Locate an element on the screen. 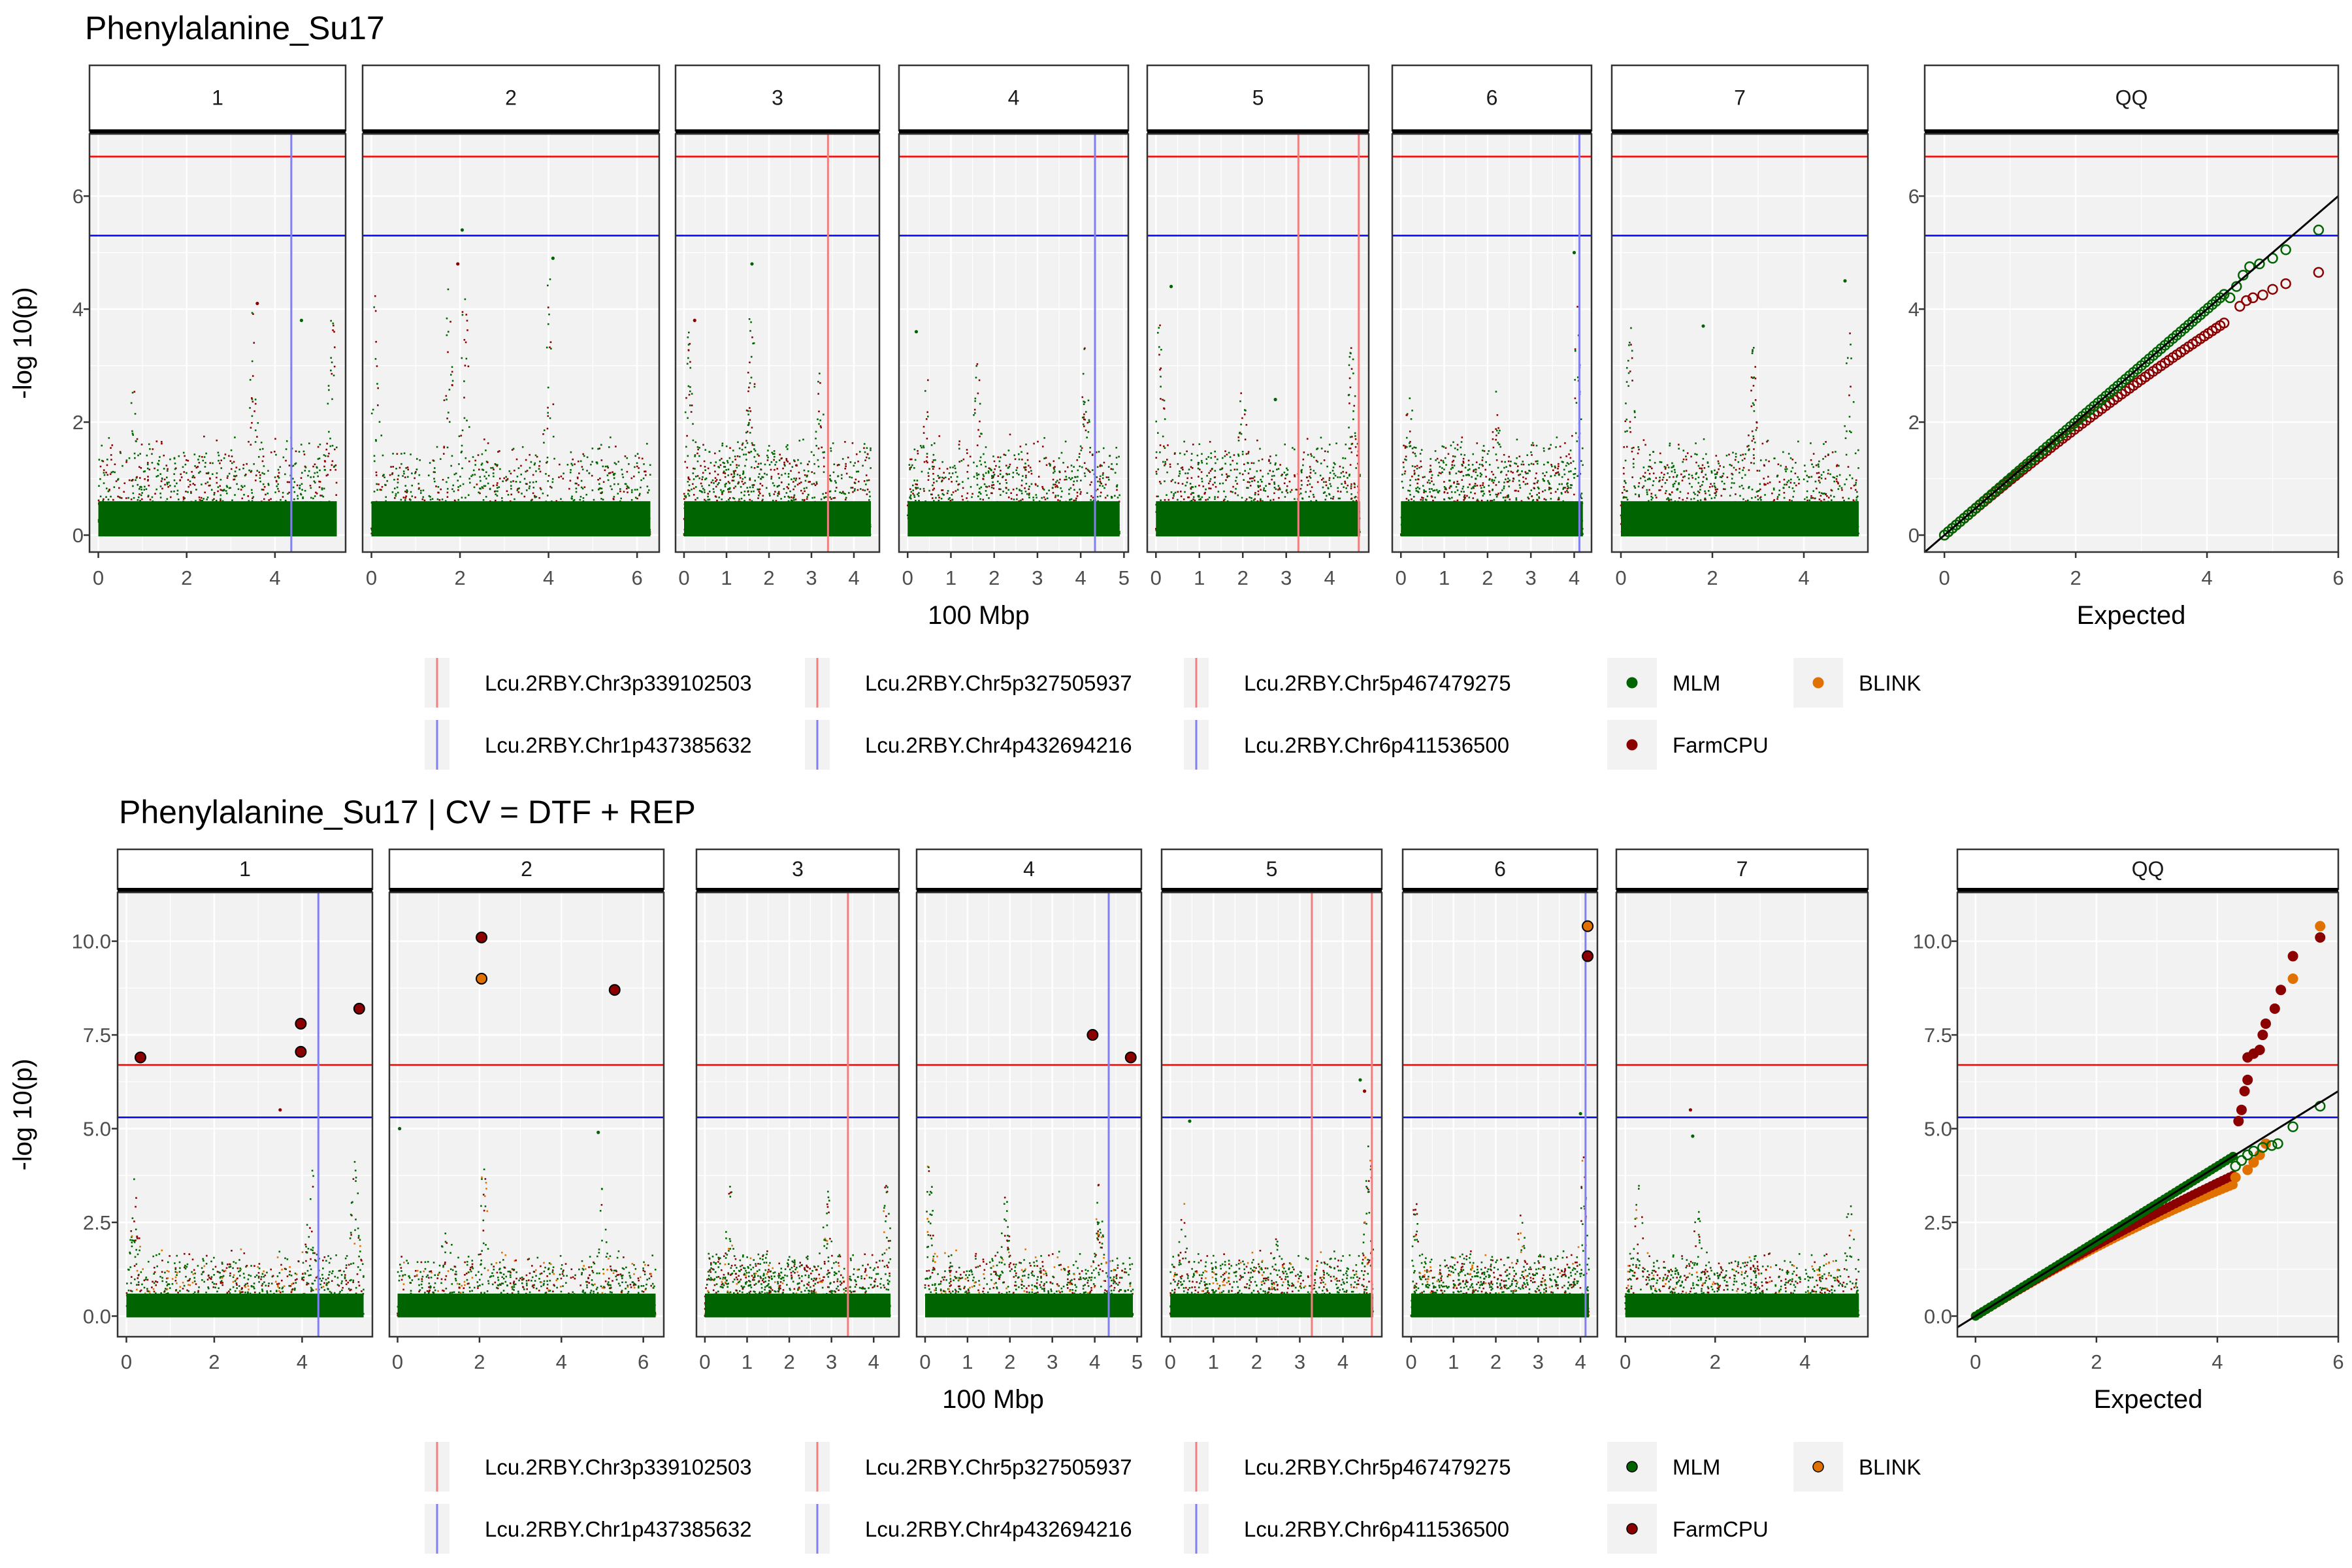  snp-points is located at coordinates (777, 399).